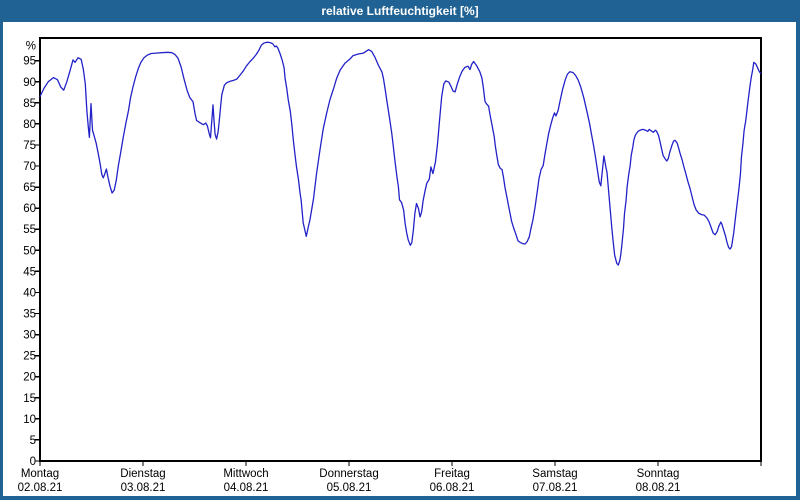 This screenshot has height=500, width=800. I want to click on y-tick-label-15: 15, so click(29, 399).